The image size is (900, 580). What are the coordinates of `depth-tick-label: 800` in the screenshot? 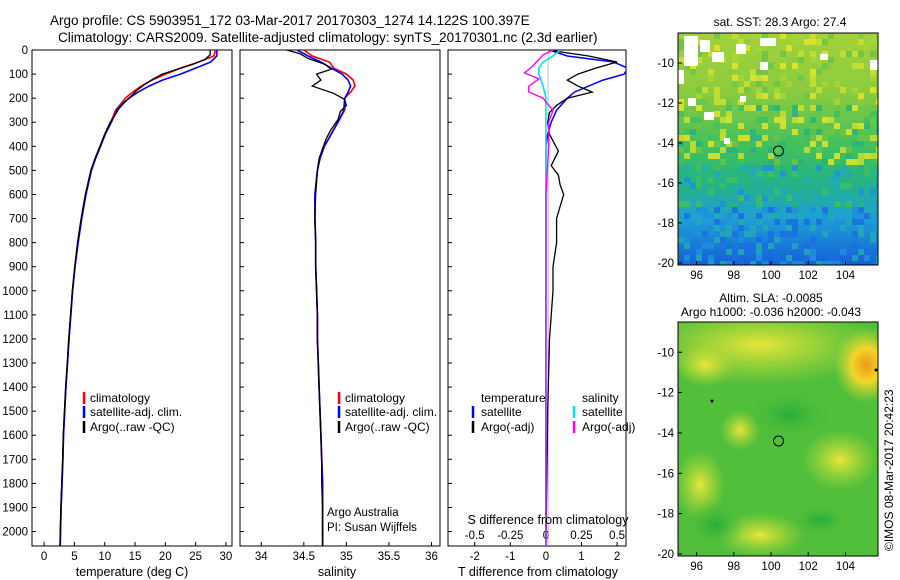 It's located at (18, 244).